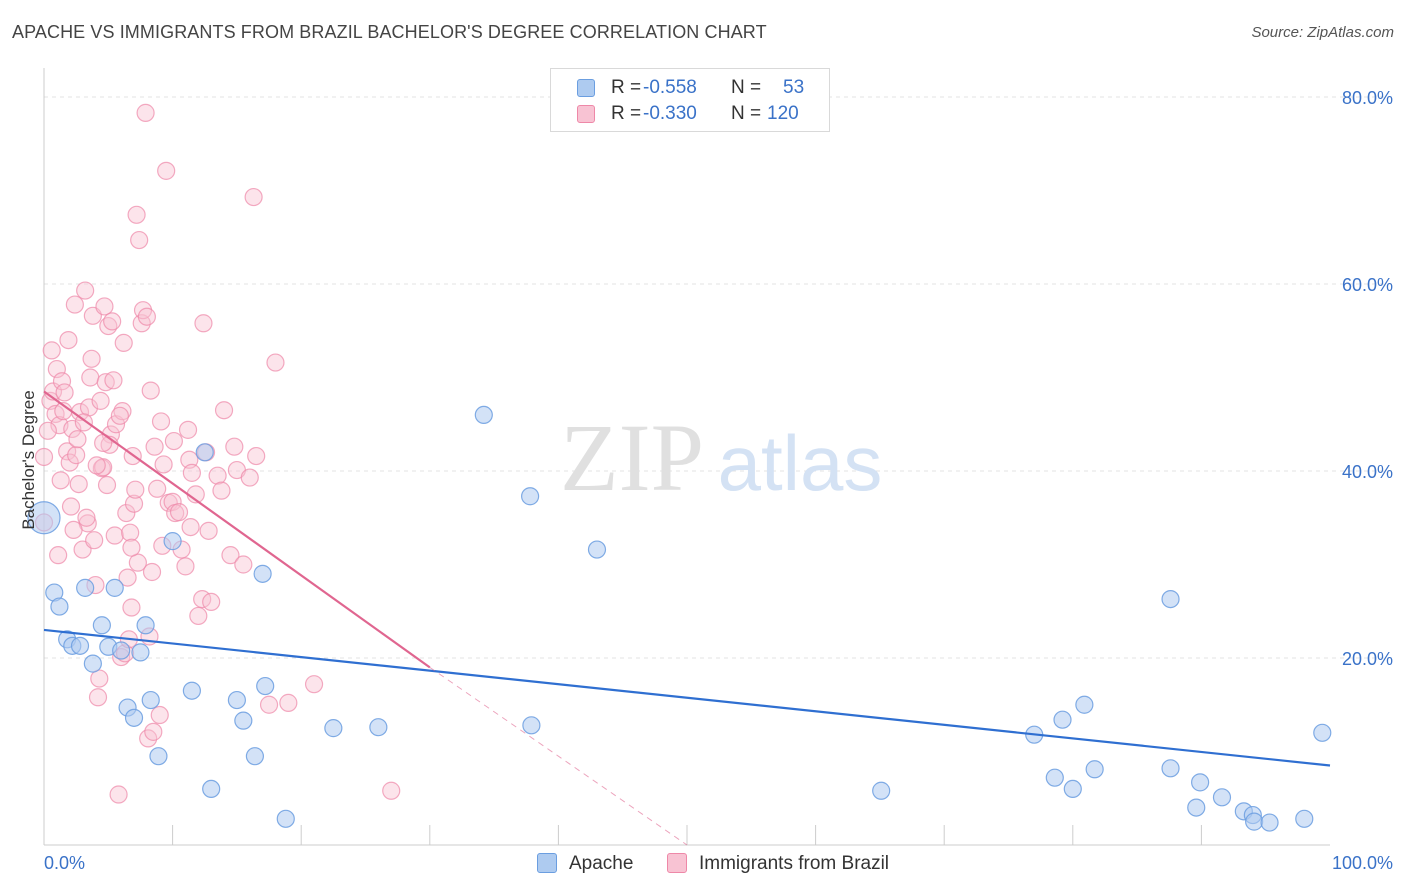 The height and width of the screenshot is (892, 1406). Describe the element at coordinates (626, 113) in the screenshot. I see `brazil-r-label: R =` at that location.